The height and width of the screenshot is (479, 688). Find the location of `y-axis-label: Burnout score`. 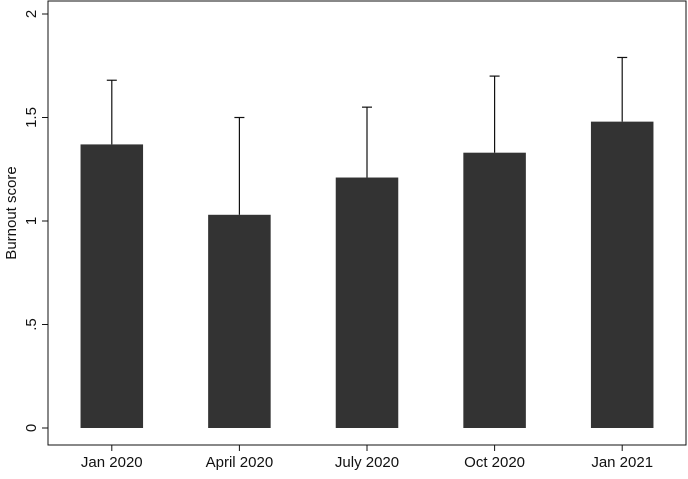

y-axis-label: Burnout score is located at coordinates (11, 212).